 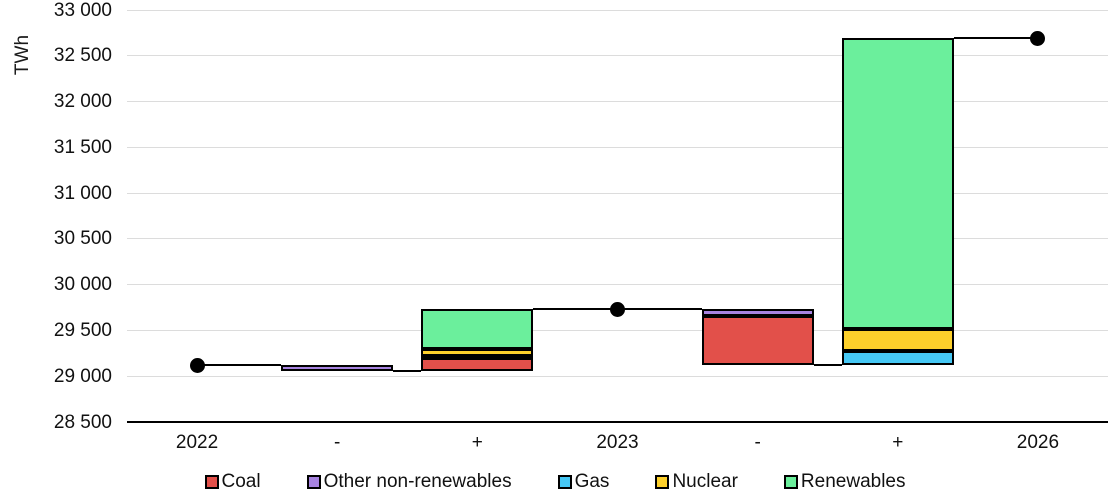 What do you see at coordinates (564, 482) in the screenshot?
I see `legend-swatch-gas` at bounding box center [564, 482].